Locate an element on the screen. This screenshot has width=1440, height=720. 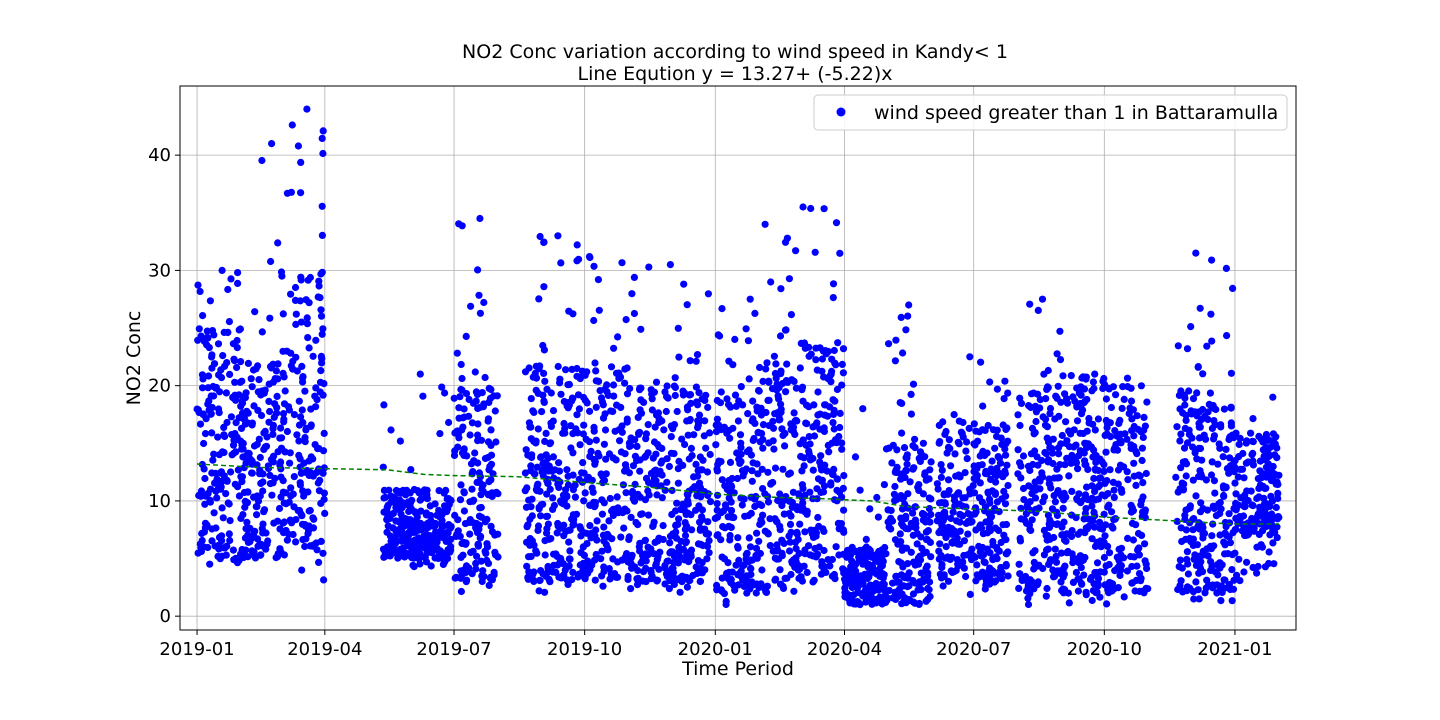
x-tick-label: 2020-01 is located at coordinates (715, 649).